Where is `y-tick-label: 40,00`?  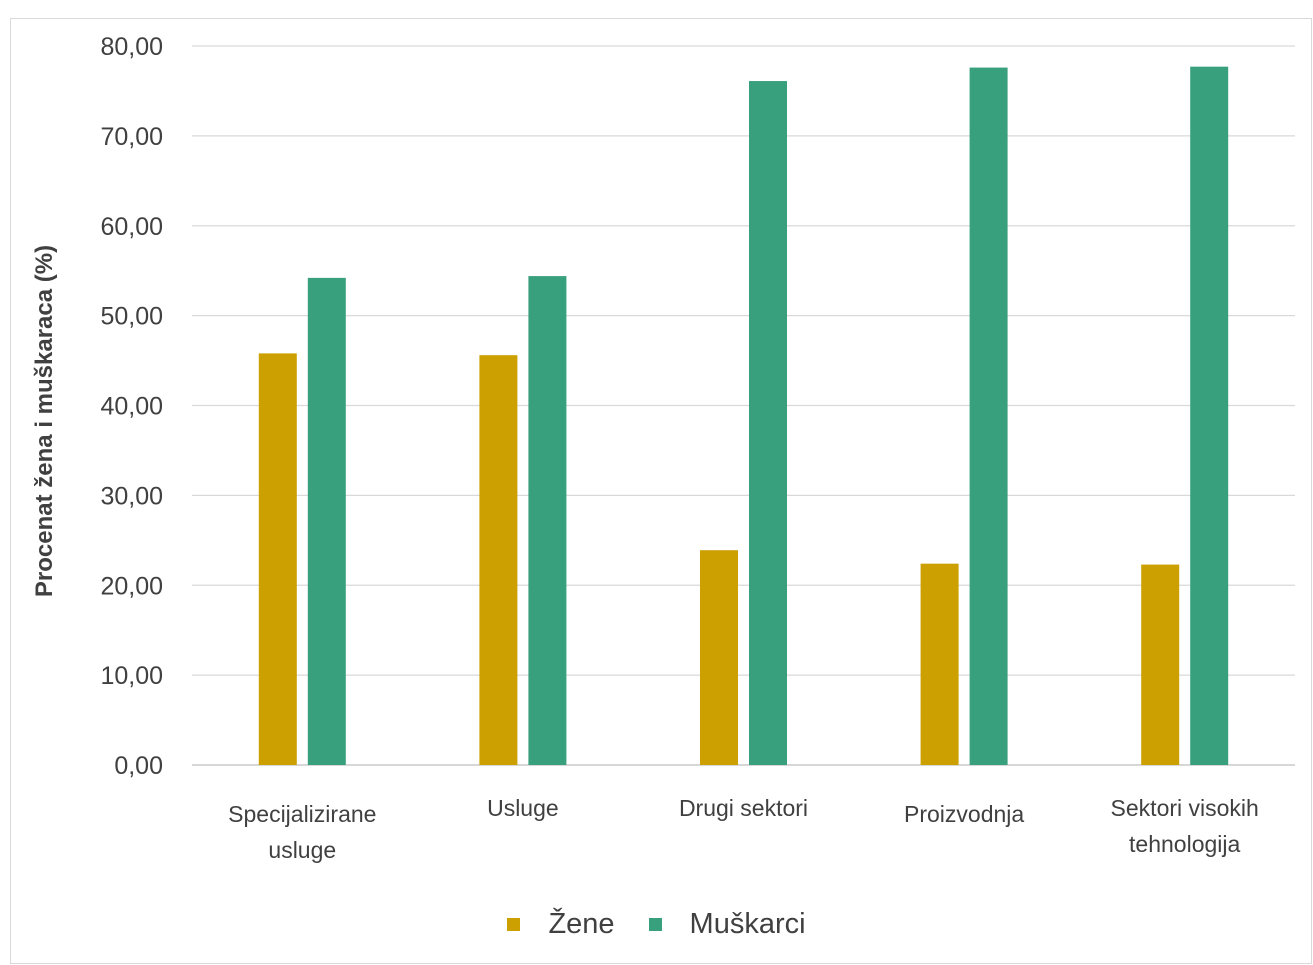 y-tick-label: 40,00 is located at coordinates (131, 407).